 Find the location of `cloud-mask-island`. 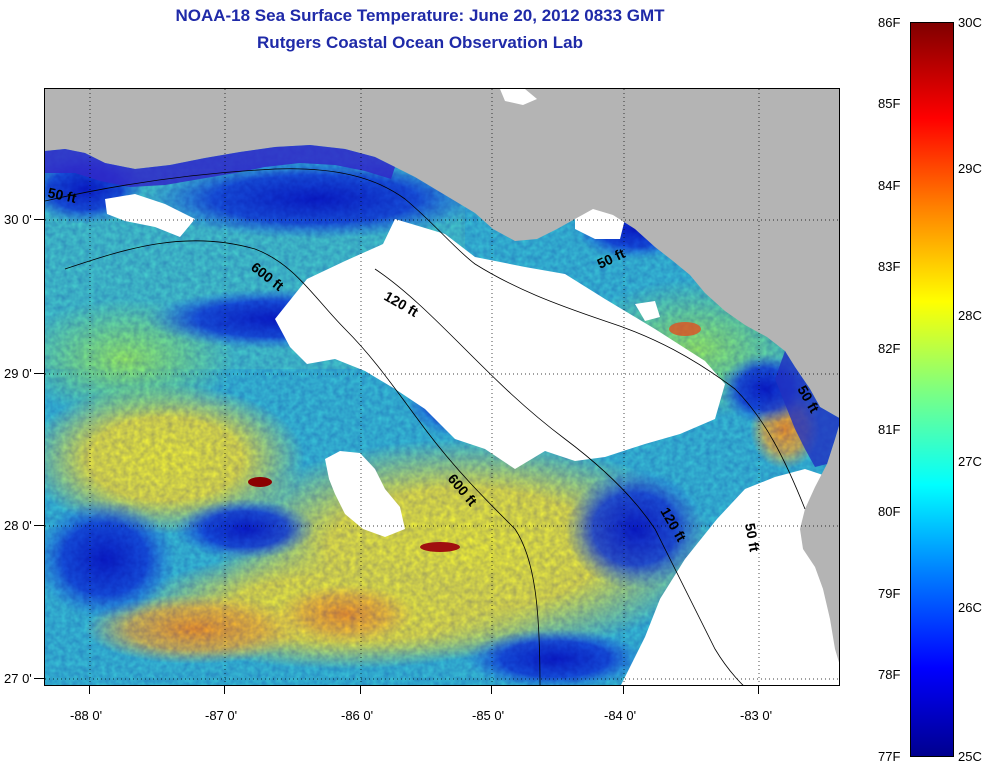

cloud-mask-island is located at coordinates (647, 311).